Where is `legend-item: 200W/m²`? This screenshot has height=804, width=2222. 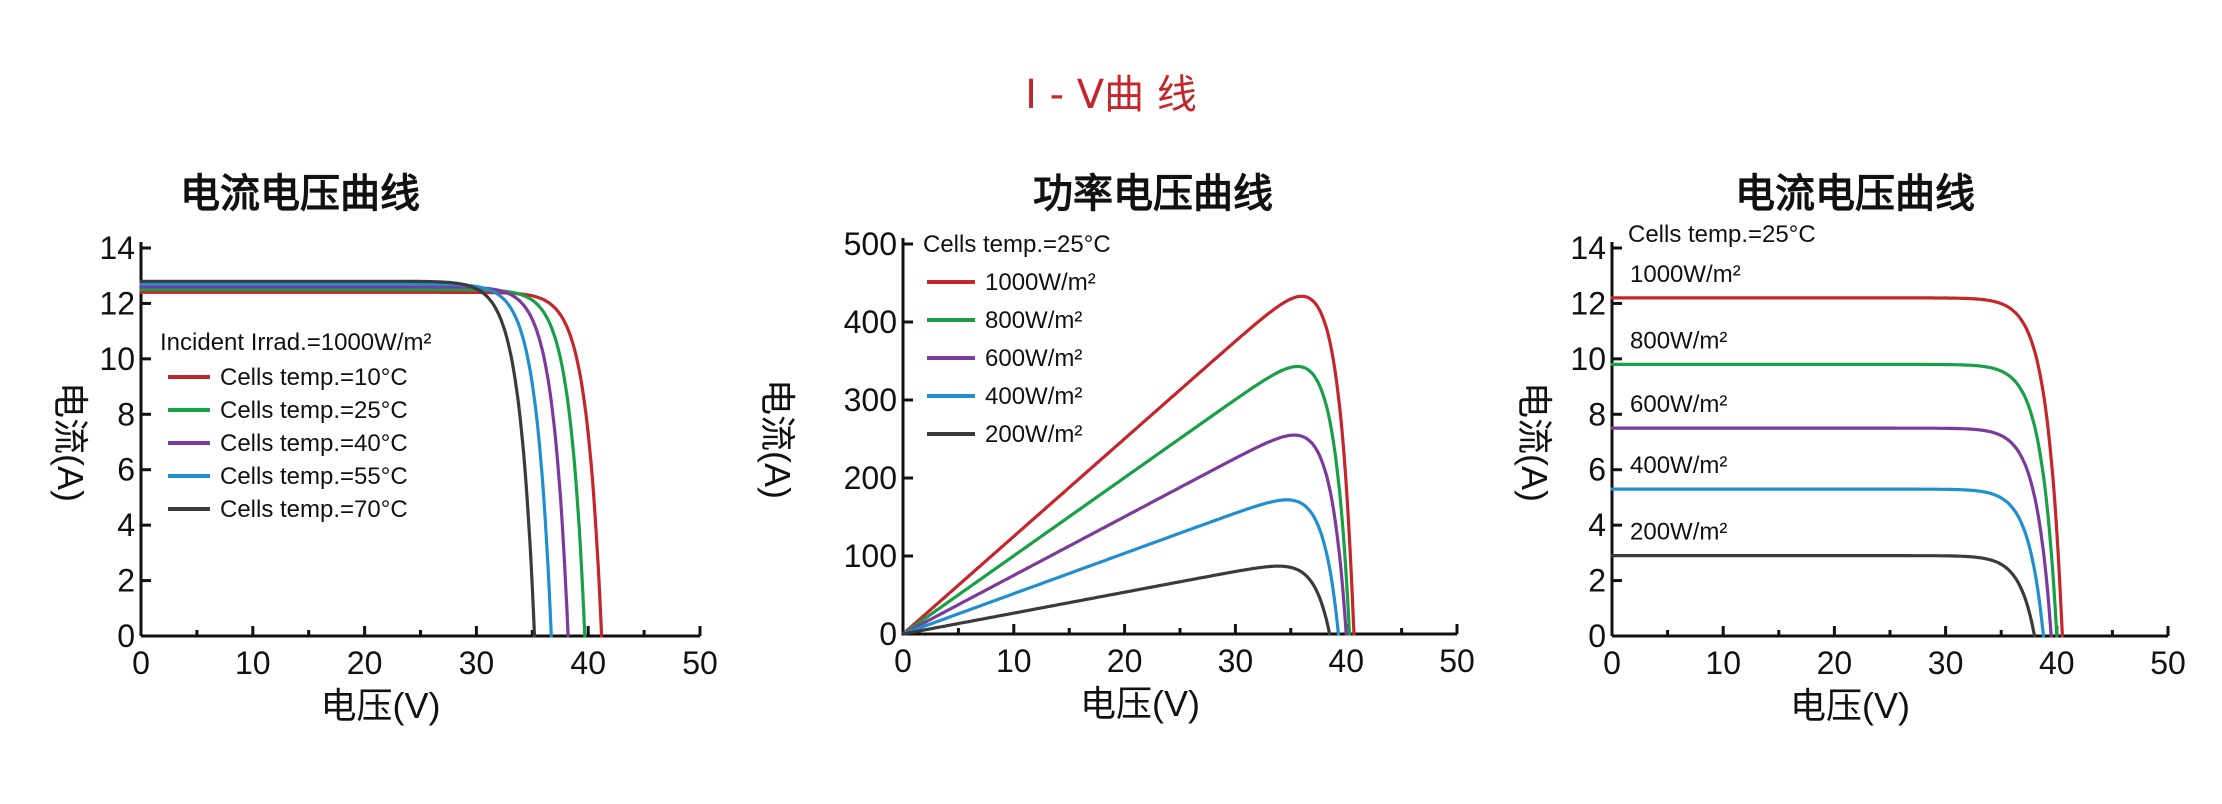 legend-item: 200W/m² is located at coordinates (1033, 434).